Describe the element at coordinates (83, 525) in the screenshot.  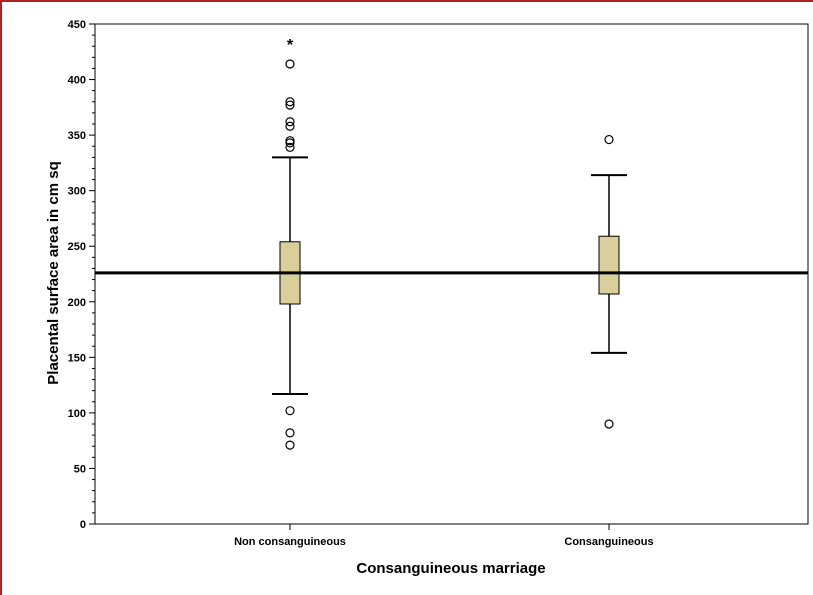
I see `y-tick-label: 0` at that location.